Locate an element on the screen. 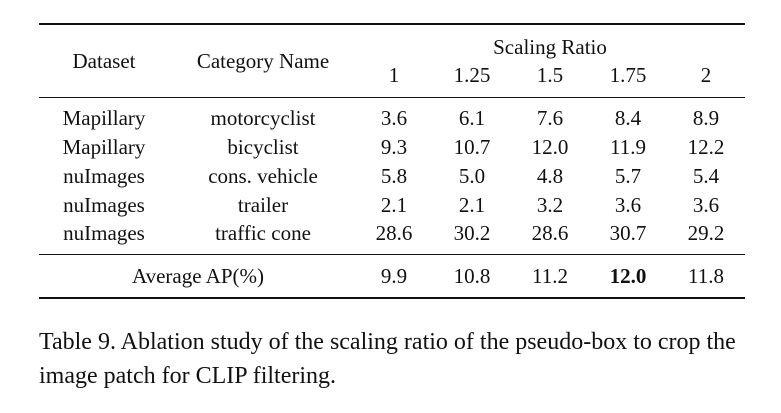 The width and height of the screenshot is (781, 413). header-ratio: 1.25 is located at coordinates (472, 75).